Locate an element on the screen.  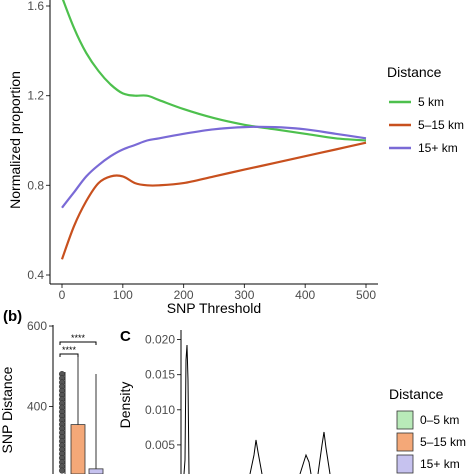
panel-c-legend: 0–5 km 5–15 km 15+ km is located at coordinates (431, 442).